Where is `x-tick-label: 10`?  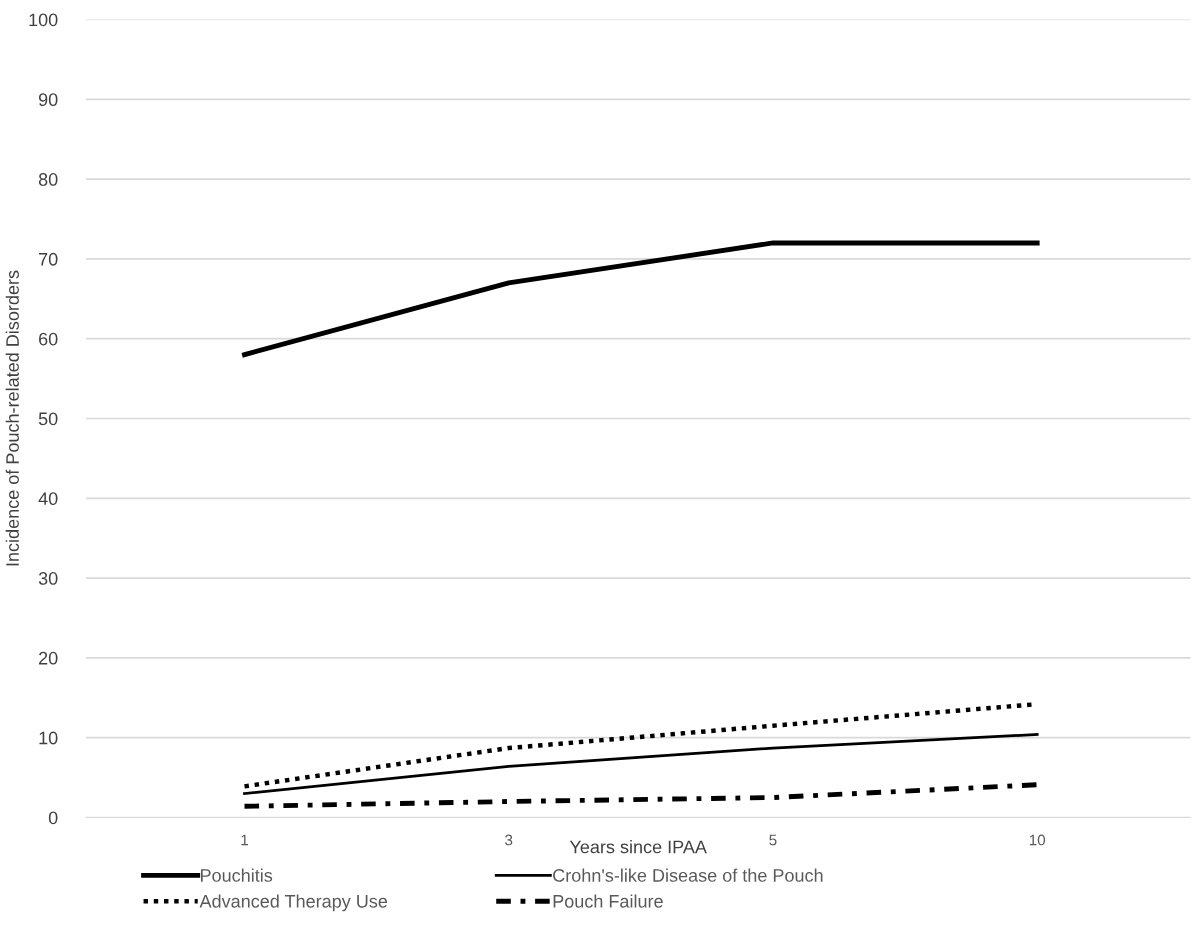
x-tick-label: 10 is located at coordinates (1037, 840).